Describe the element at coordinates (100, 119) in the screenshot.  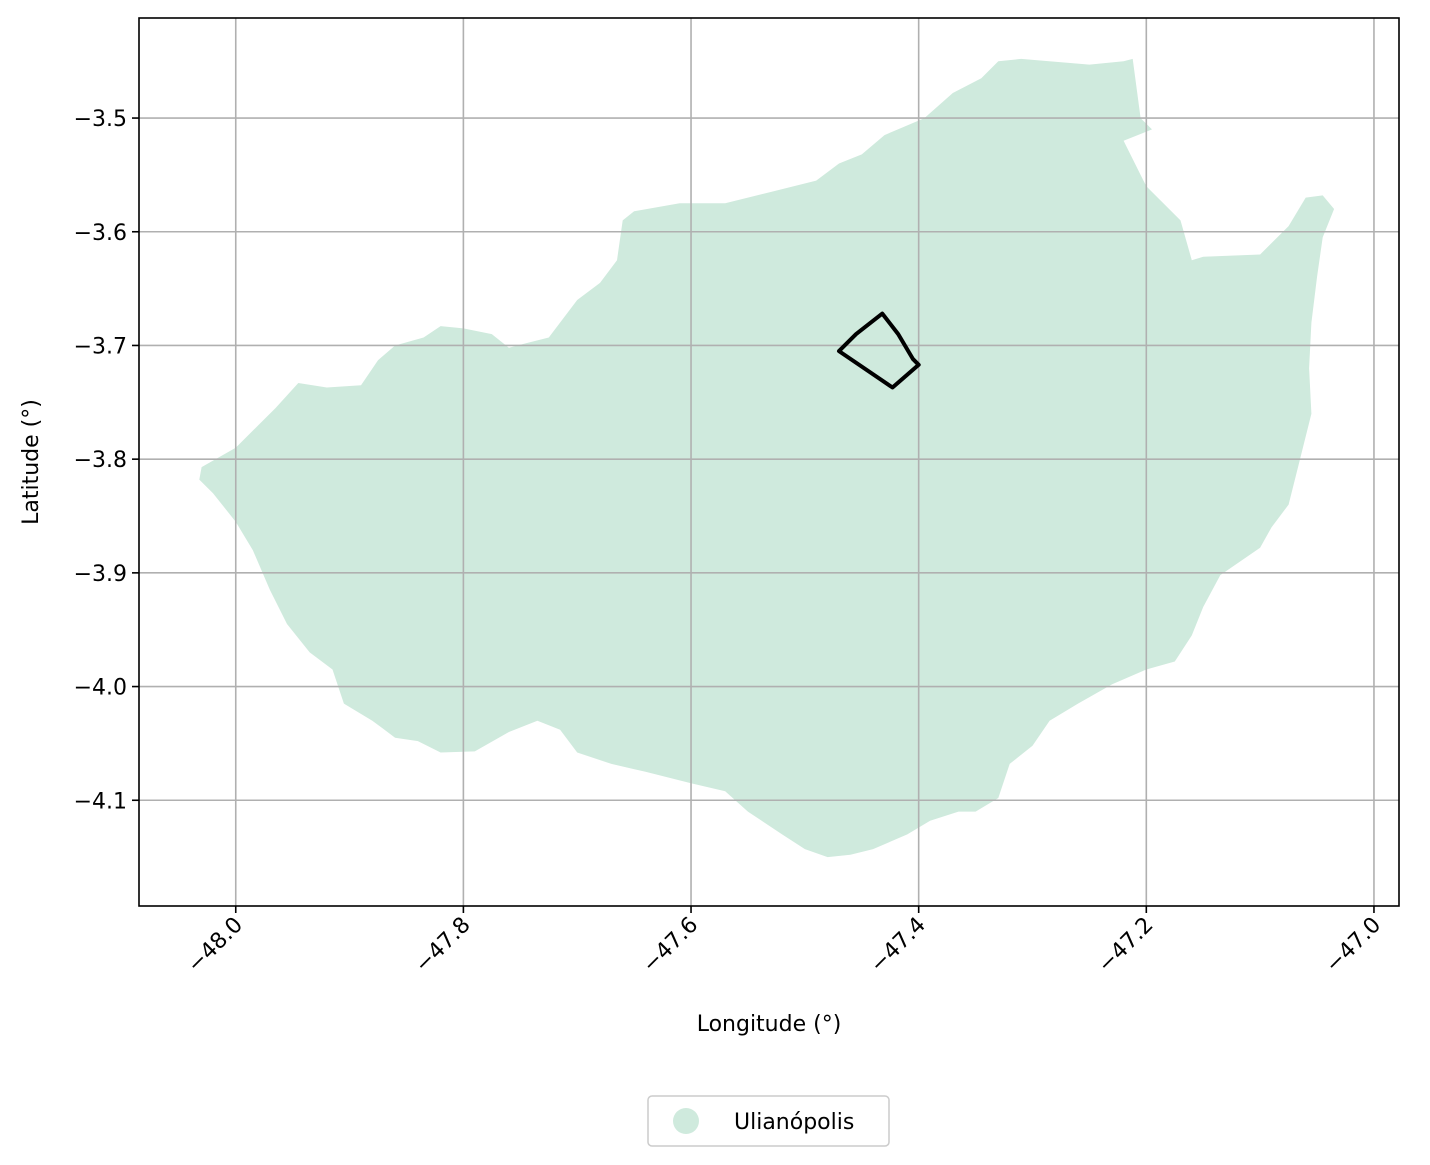
I see `y-tick-label: −3.5` at that location.